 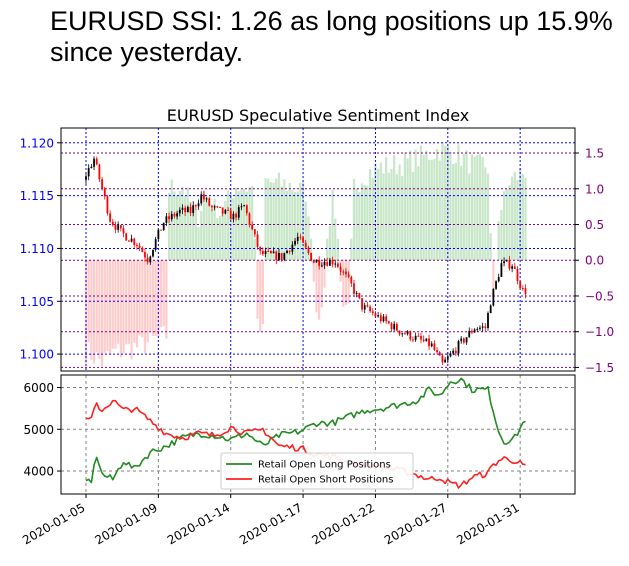 I want to click on positions-tick-label: 5000, so click(x=38, y=430).